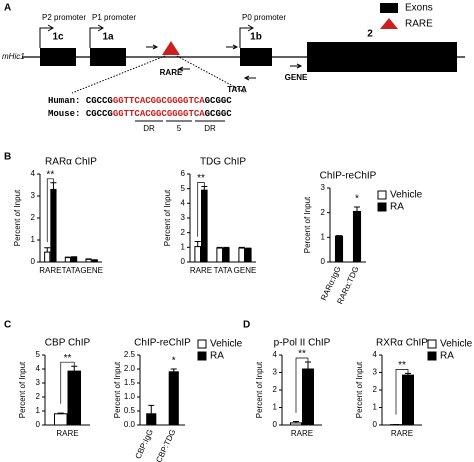 The width and height of the screenshot is (474, 462). I want to click on primer-label: TATA, so click(237, 89).